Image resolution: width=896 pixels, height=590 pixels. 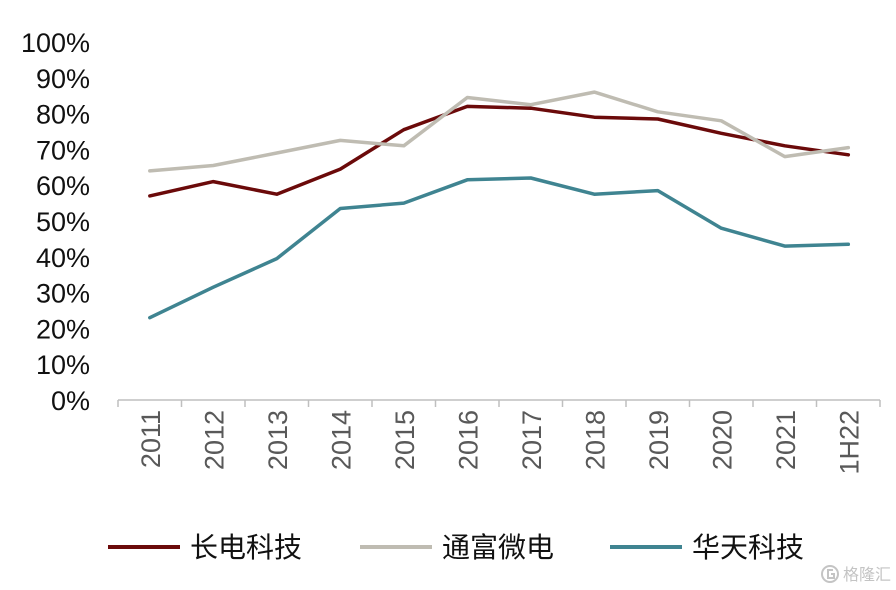 What do you see at coordinates (63, 150) in the screenshot?
I see `y-tick-label: 70%` at bounding box center [63, 150].